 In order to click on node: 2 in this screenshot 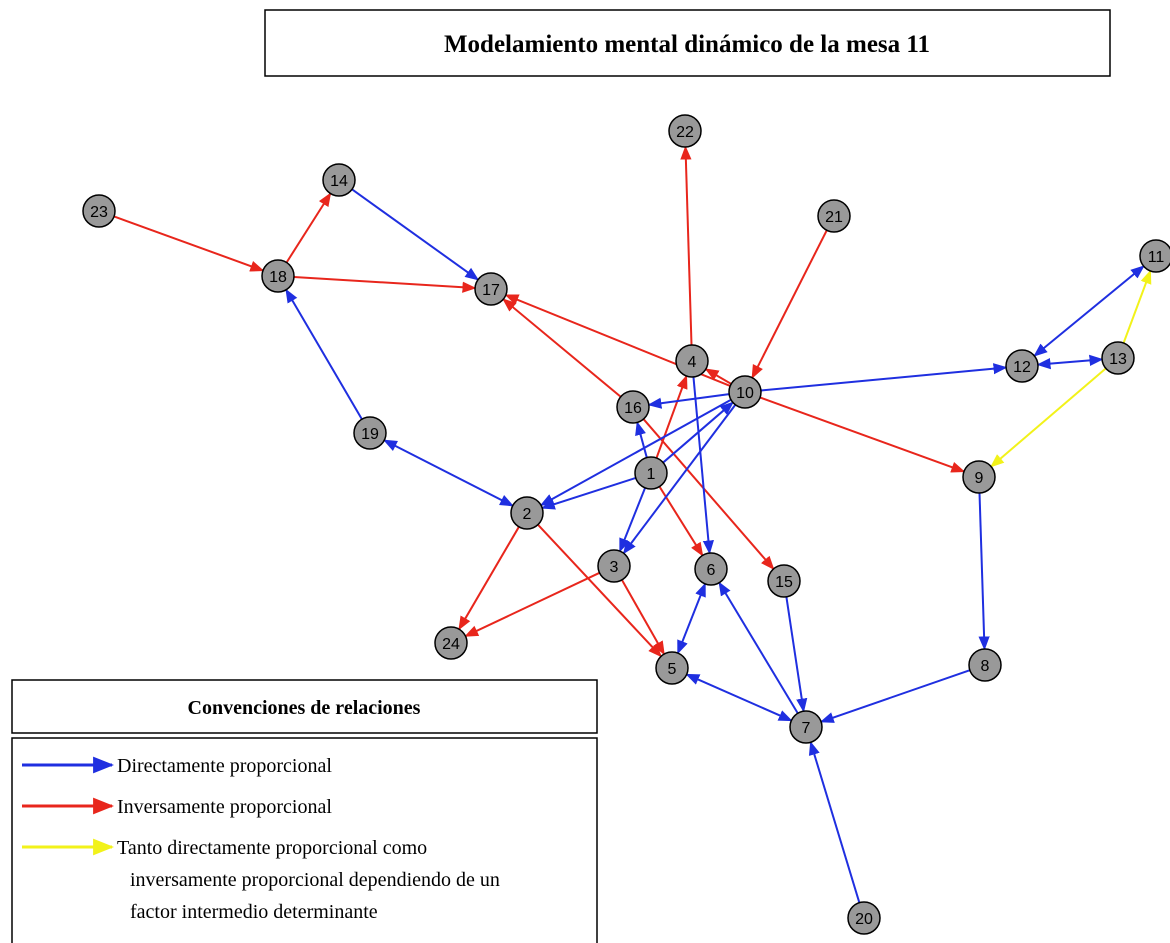, I will do `click(527, 513)`.